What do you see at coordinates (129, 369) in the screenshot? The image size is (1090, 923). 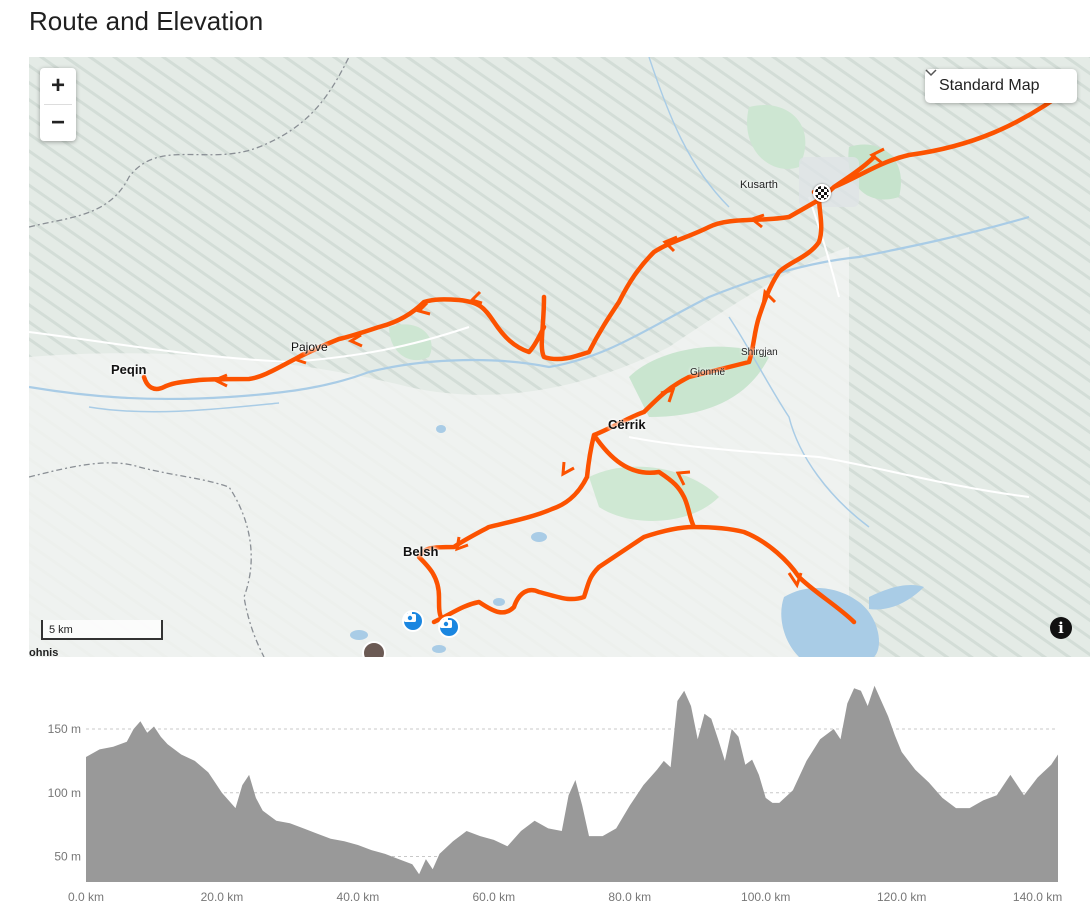 I see `place-label-peqin: Peqin` at bounding box center [129, 369].